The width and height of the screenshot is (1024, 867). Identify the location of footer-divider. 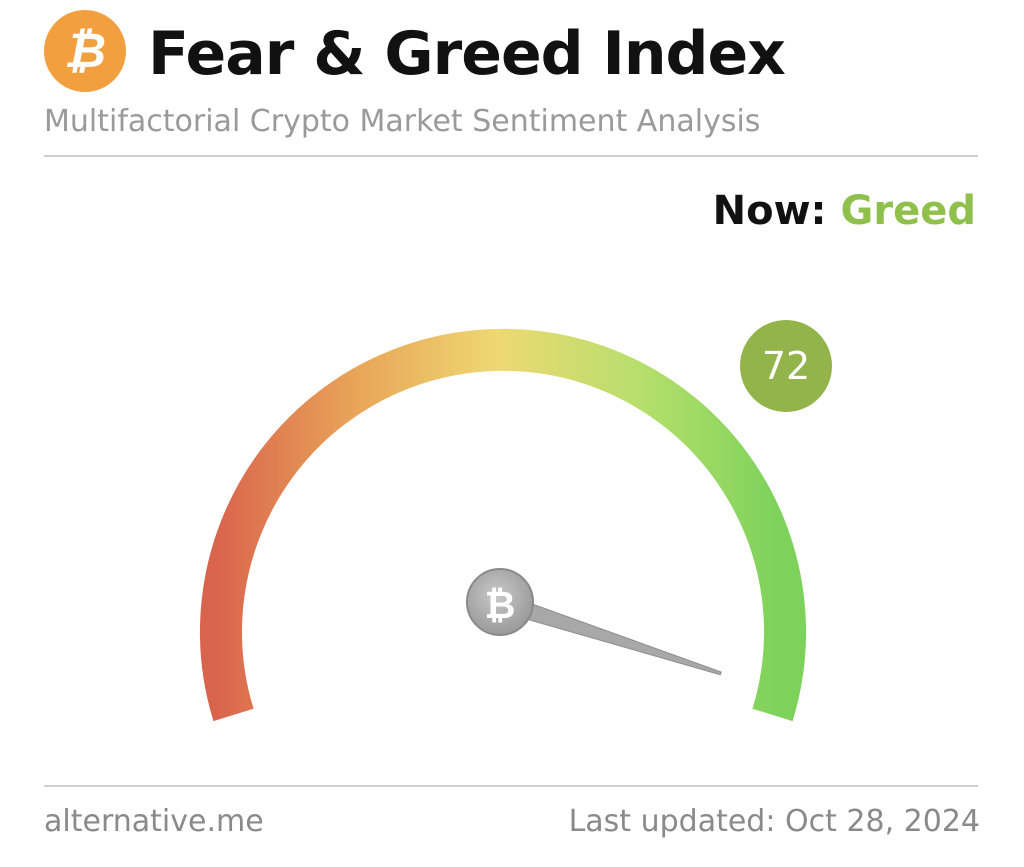
(511, 786).